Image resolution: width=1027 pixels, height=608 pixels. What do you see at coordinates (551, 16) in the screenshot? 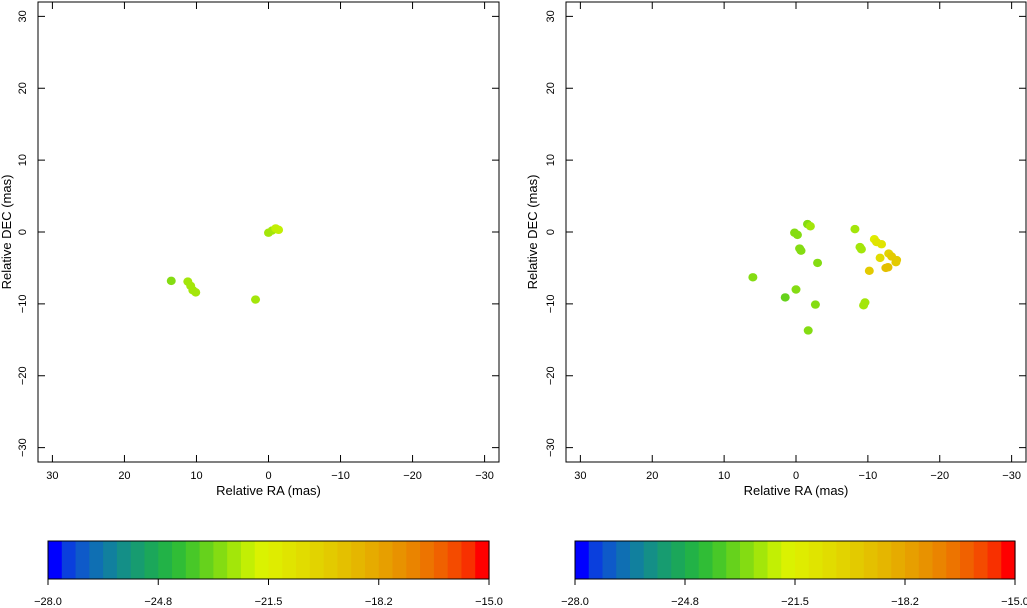
I see `y-tick-label: 30` at bounding box center [551, 16].